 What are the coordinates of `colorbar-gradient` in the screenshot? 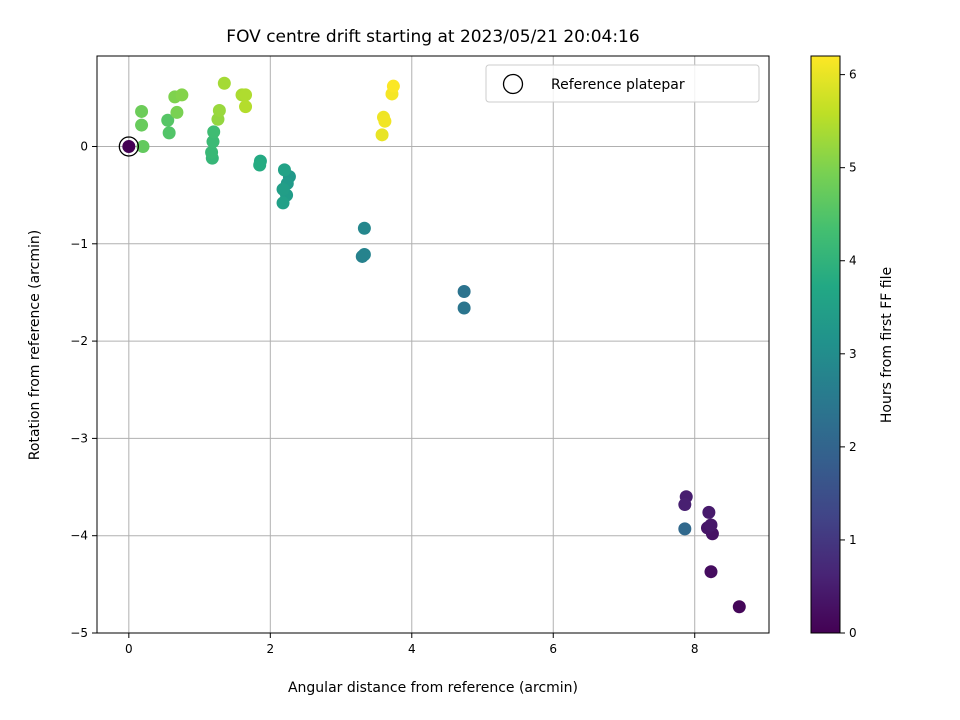 It's located at (825, 344).